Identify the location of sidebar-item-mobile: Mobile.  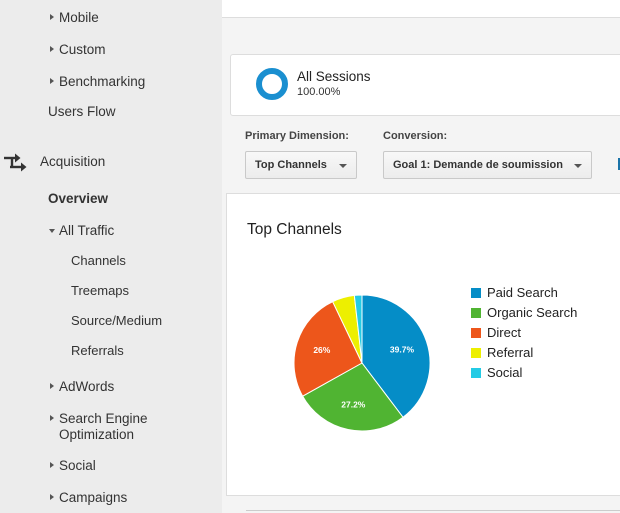
(74, 17).